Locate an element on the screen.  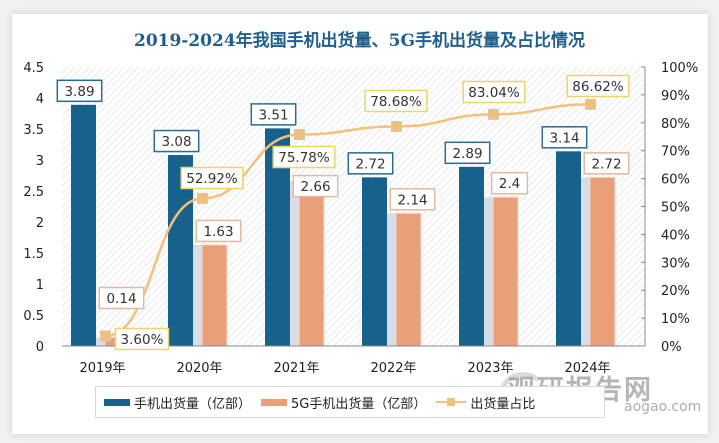
data-label-5g: 2.4 is located at coordinates (509, 183).